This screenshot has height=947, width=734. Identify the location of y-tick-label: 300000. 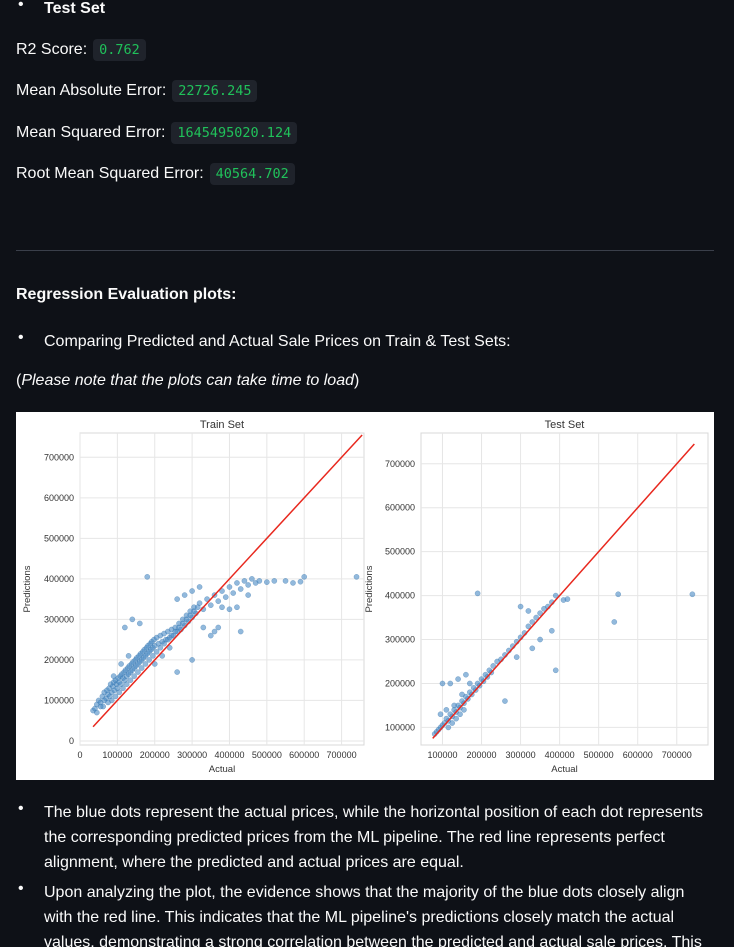
(400, 640).